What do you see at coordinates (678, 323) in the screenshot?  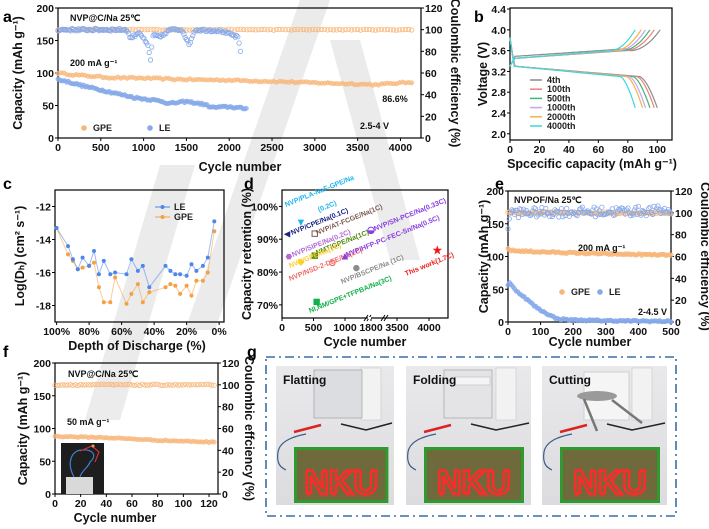 I see `y2-tick-label: 0` at bounding box center [678, 323].